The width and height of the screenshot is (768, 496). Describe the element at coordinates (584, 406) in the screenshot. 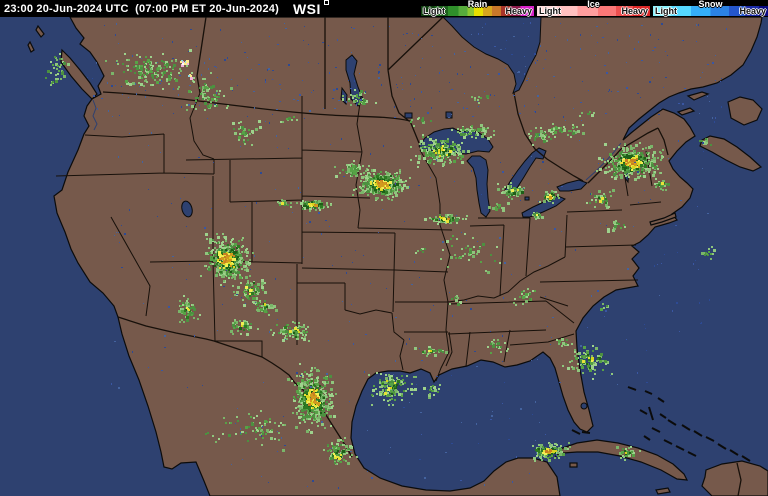

I see `lake-okeechobee` at that location.